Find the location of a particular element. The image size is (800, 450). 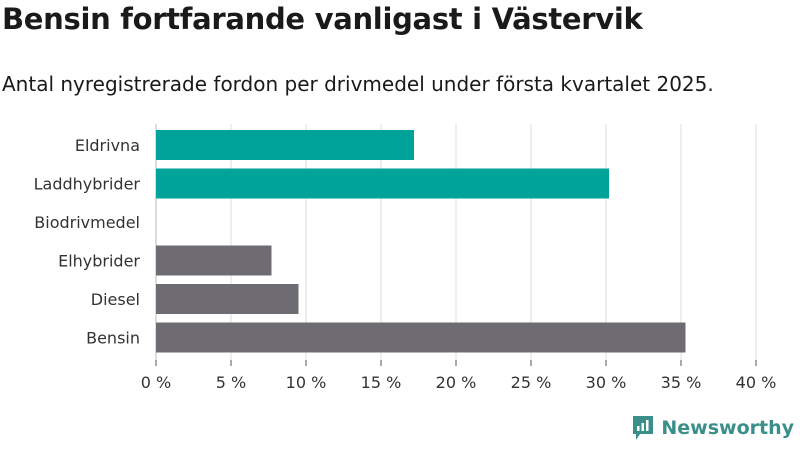

bar-diesel is located at coordinates (227, 299).